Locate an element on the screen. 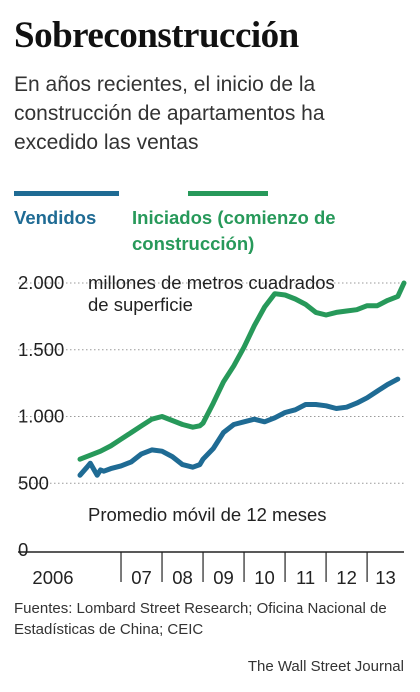 The height and width of the screenshot is (692, 420). unit-label-line-2: de superficie is located at coordinates (140, 304).